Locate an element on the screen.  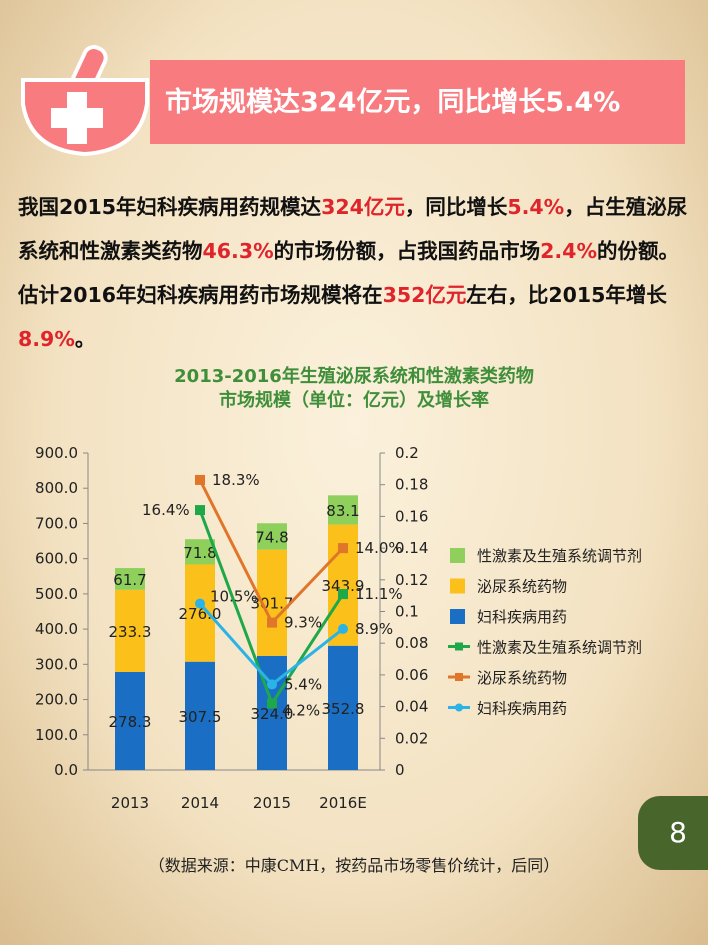
growth-label: 5.4% is located at coordinates (303, 684).